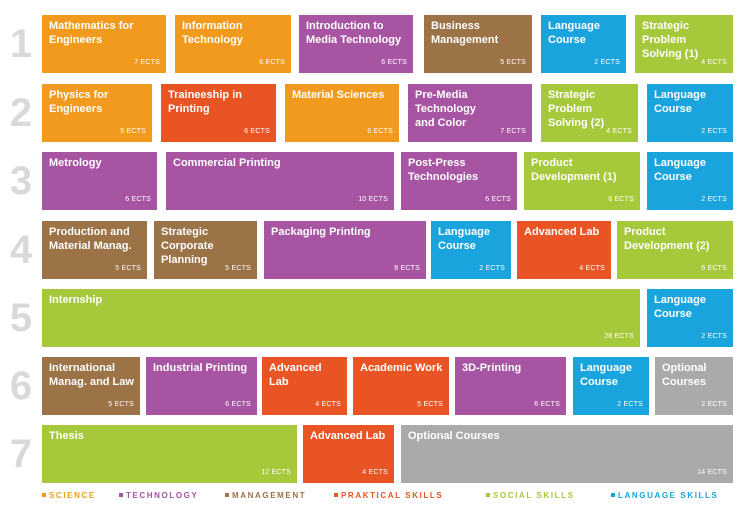 This screenshot has height=515, width=743. I want to click on module-card: Business Management 5 ECTS, so click(478, 44).